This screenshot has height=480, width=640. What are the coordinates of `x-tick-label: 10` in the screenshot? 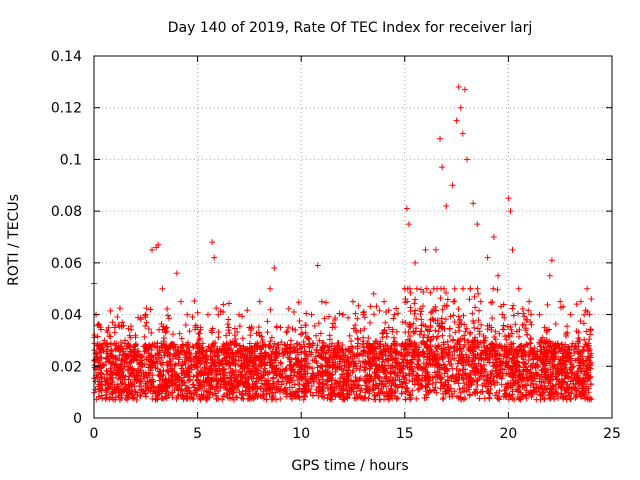 It's located at (301, 434).